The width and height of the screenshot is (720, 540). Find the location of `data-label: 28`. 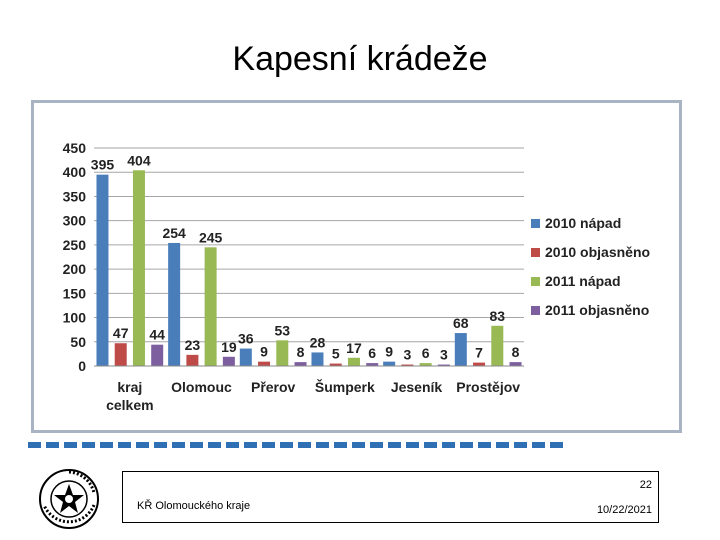

data-label: 28 is located at coordinates (318, 342).